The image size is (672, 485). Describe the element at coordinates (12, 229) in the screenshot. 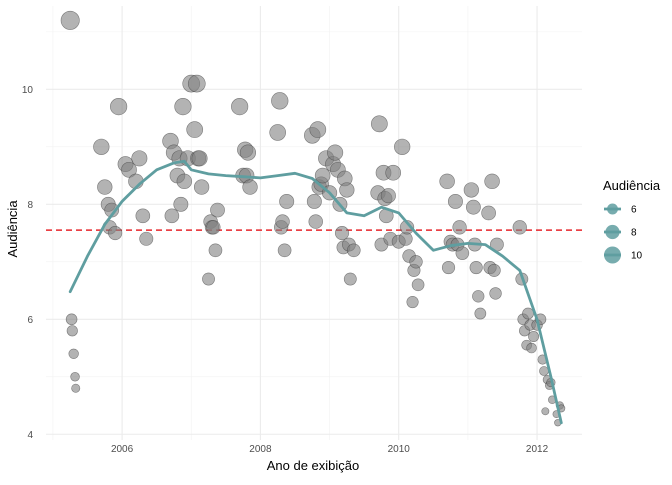

I see `y-axis-title: Audiência` at that location.